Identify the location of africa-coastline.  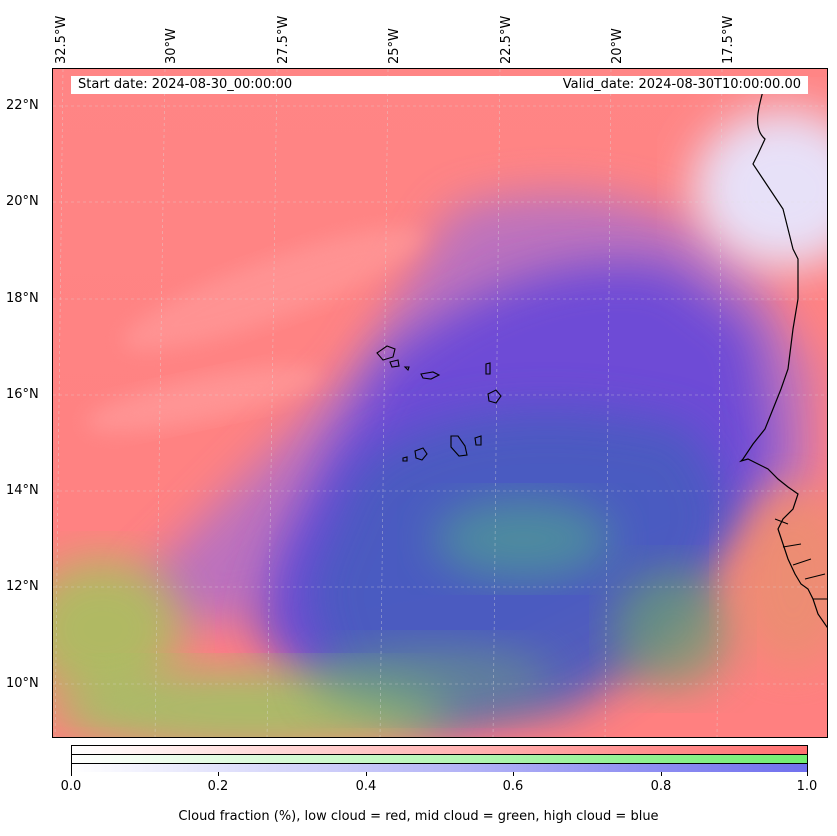
(782, 359).